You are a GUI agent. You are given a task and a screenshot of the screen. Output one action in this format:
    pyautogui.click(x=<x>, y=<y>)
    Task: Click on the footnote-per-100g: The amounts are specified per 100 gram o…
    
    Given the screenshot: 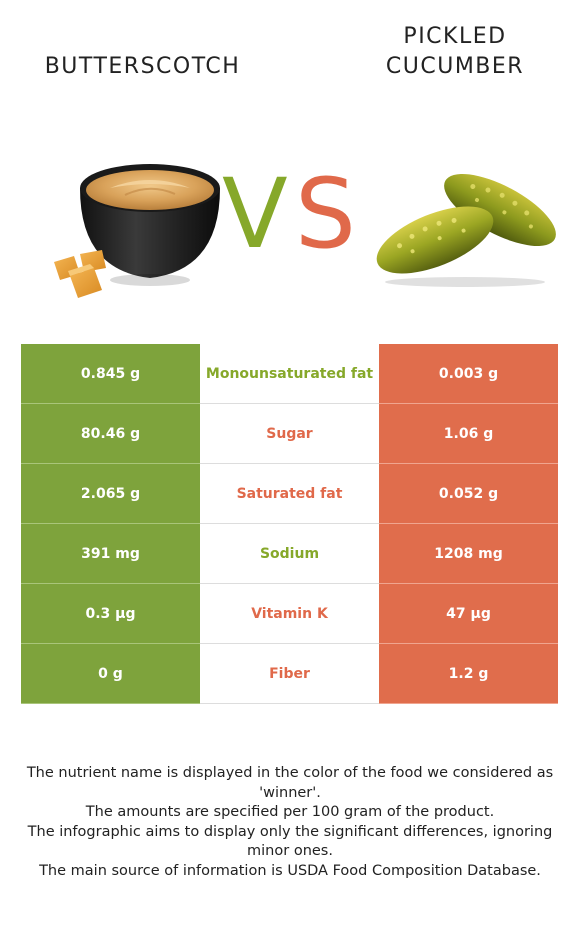 What is the action you would take?
    pyautogui.click(x=290, y=812)
    